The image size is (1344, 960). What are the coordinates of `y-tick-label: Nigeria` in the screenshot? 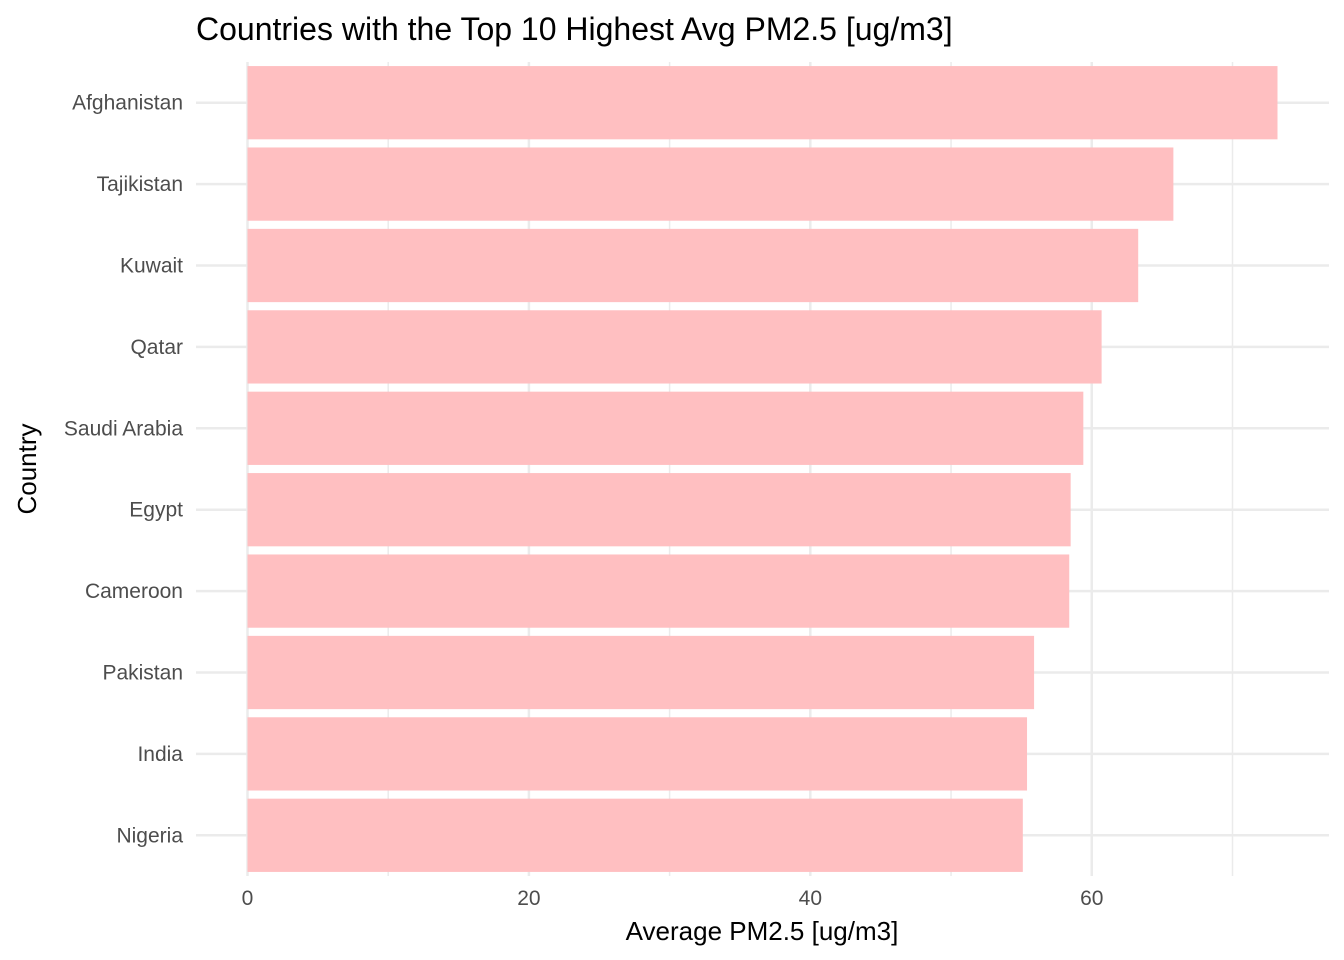 It's located at (149, 835).